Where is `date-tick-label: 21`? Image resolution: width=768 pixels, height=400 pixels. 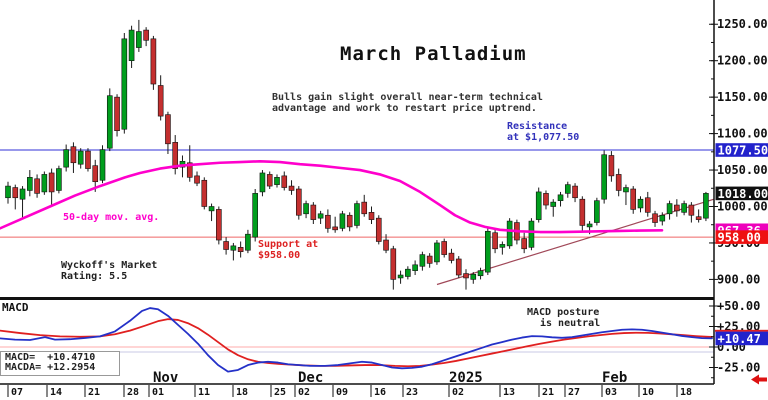
date-tick-label: 21 is located at coordinates (94, 392).